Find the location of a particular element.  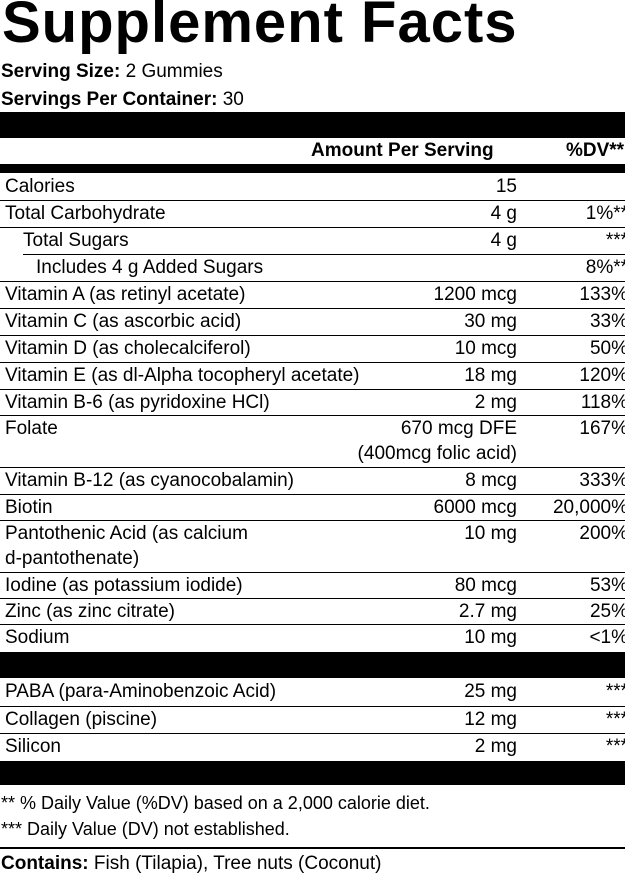

nutrient-name: Total Carbohydrate is located at coordinates (85, 213).